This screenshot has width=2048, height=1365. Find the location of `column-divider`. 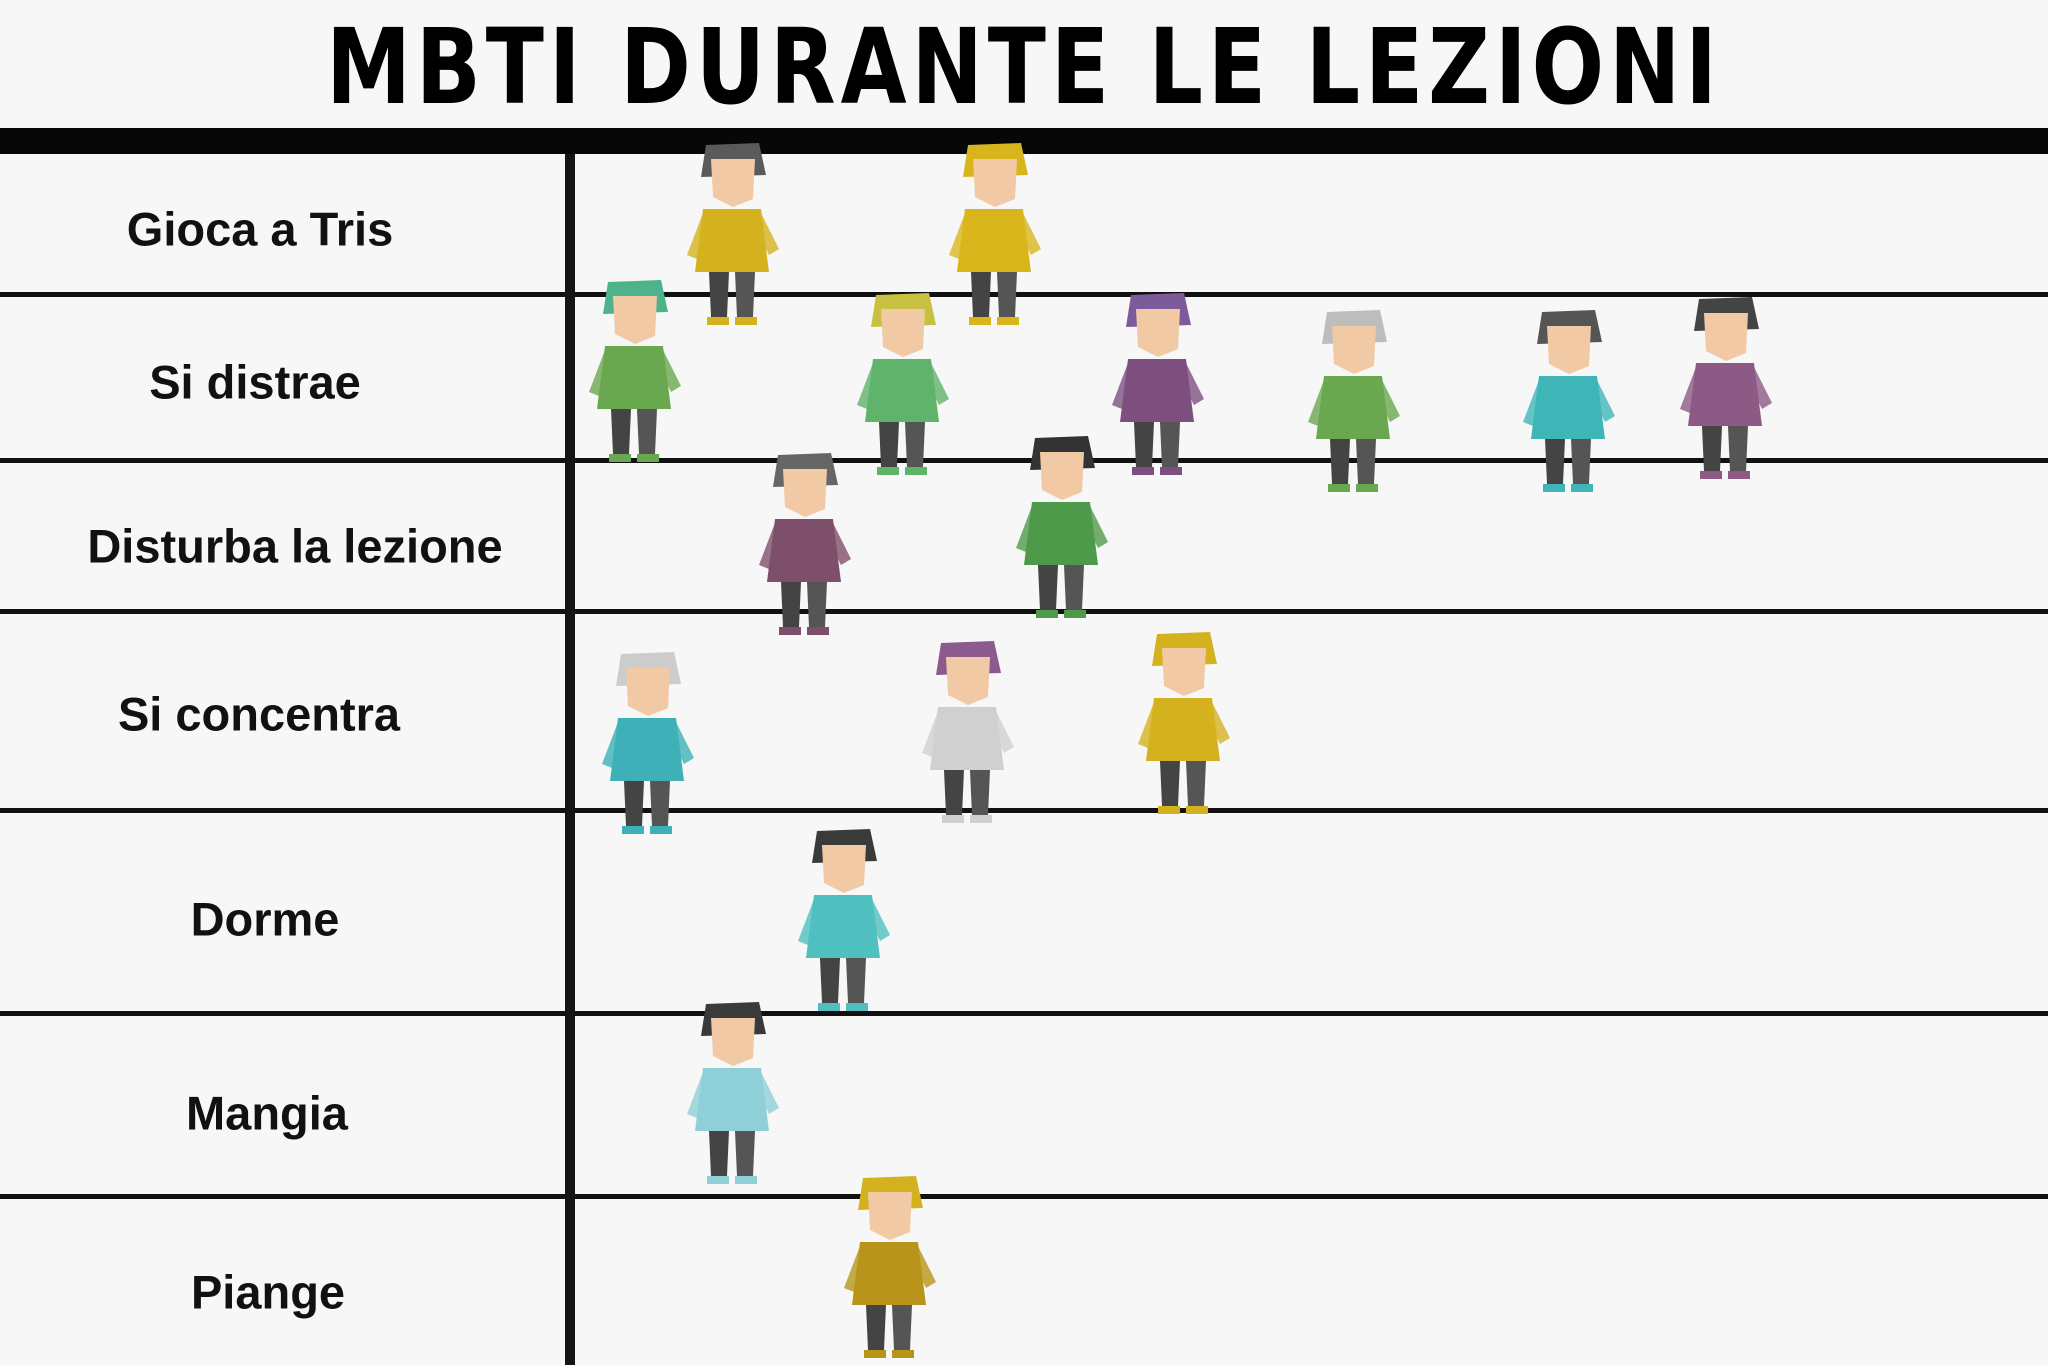

column-divider is located at coordinates (570, 759).